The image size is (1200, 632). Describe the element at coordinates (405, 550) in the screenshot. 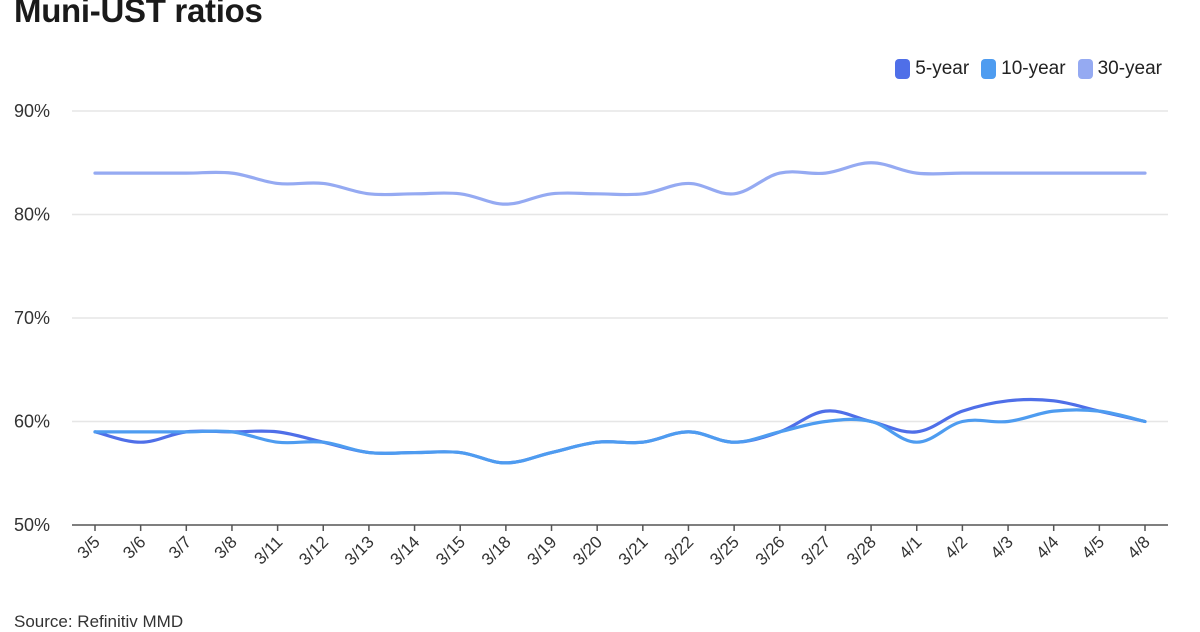

I see `x-tick-label: 3/14` at that location.